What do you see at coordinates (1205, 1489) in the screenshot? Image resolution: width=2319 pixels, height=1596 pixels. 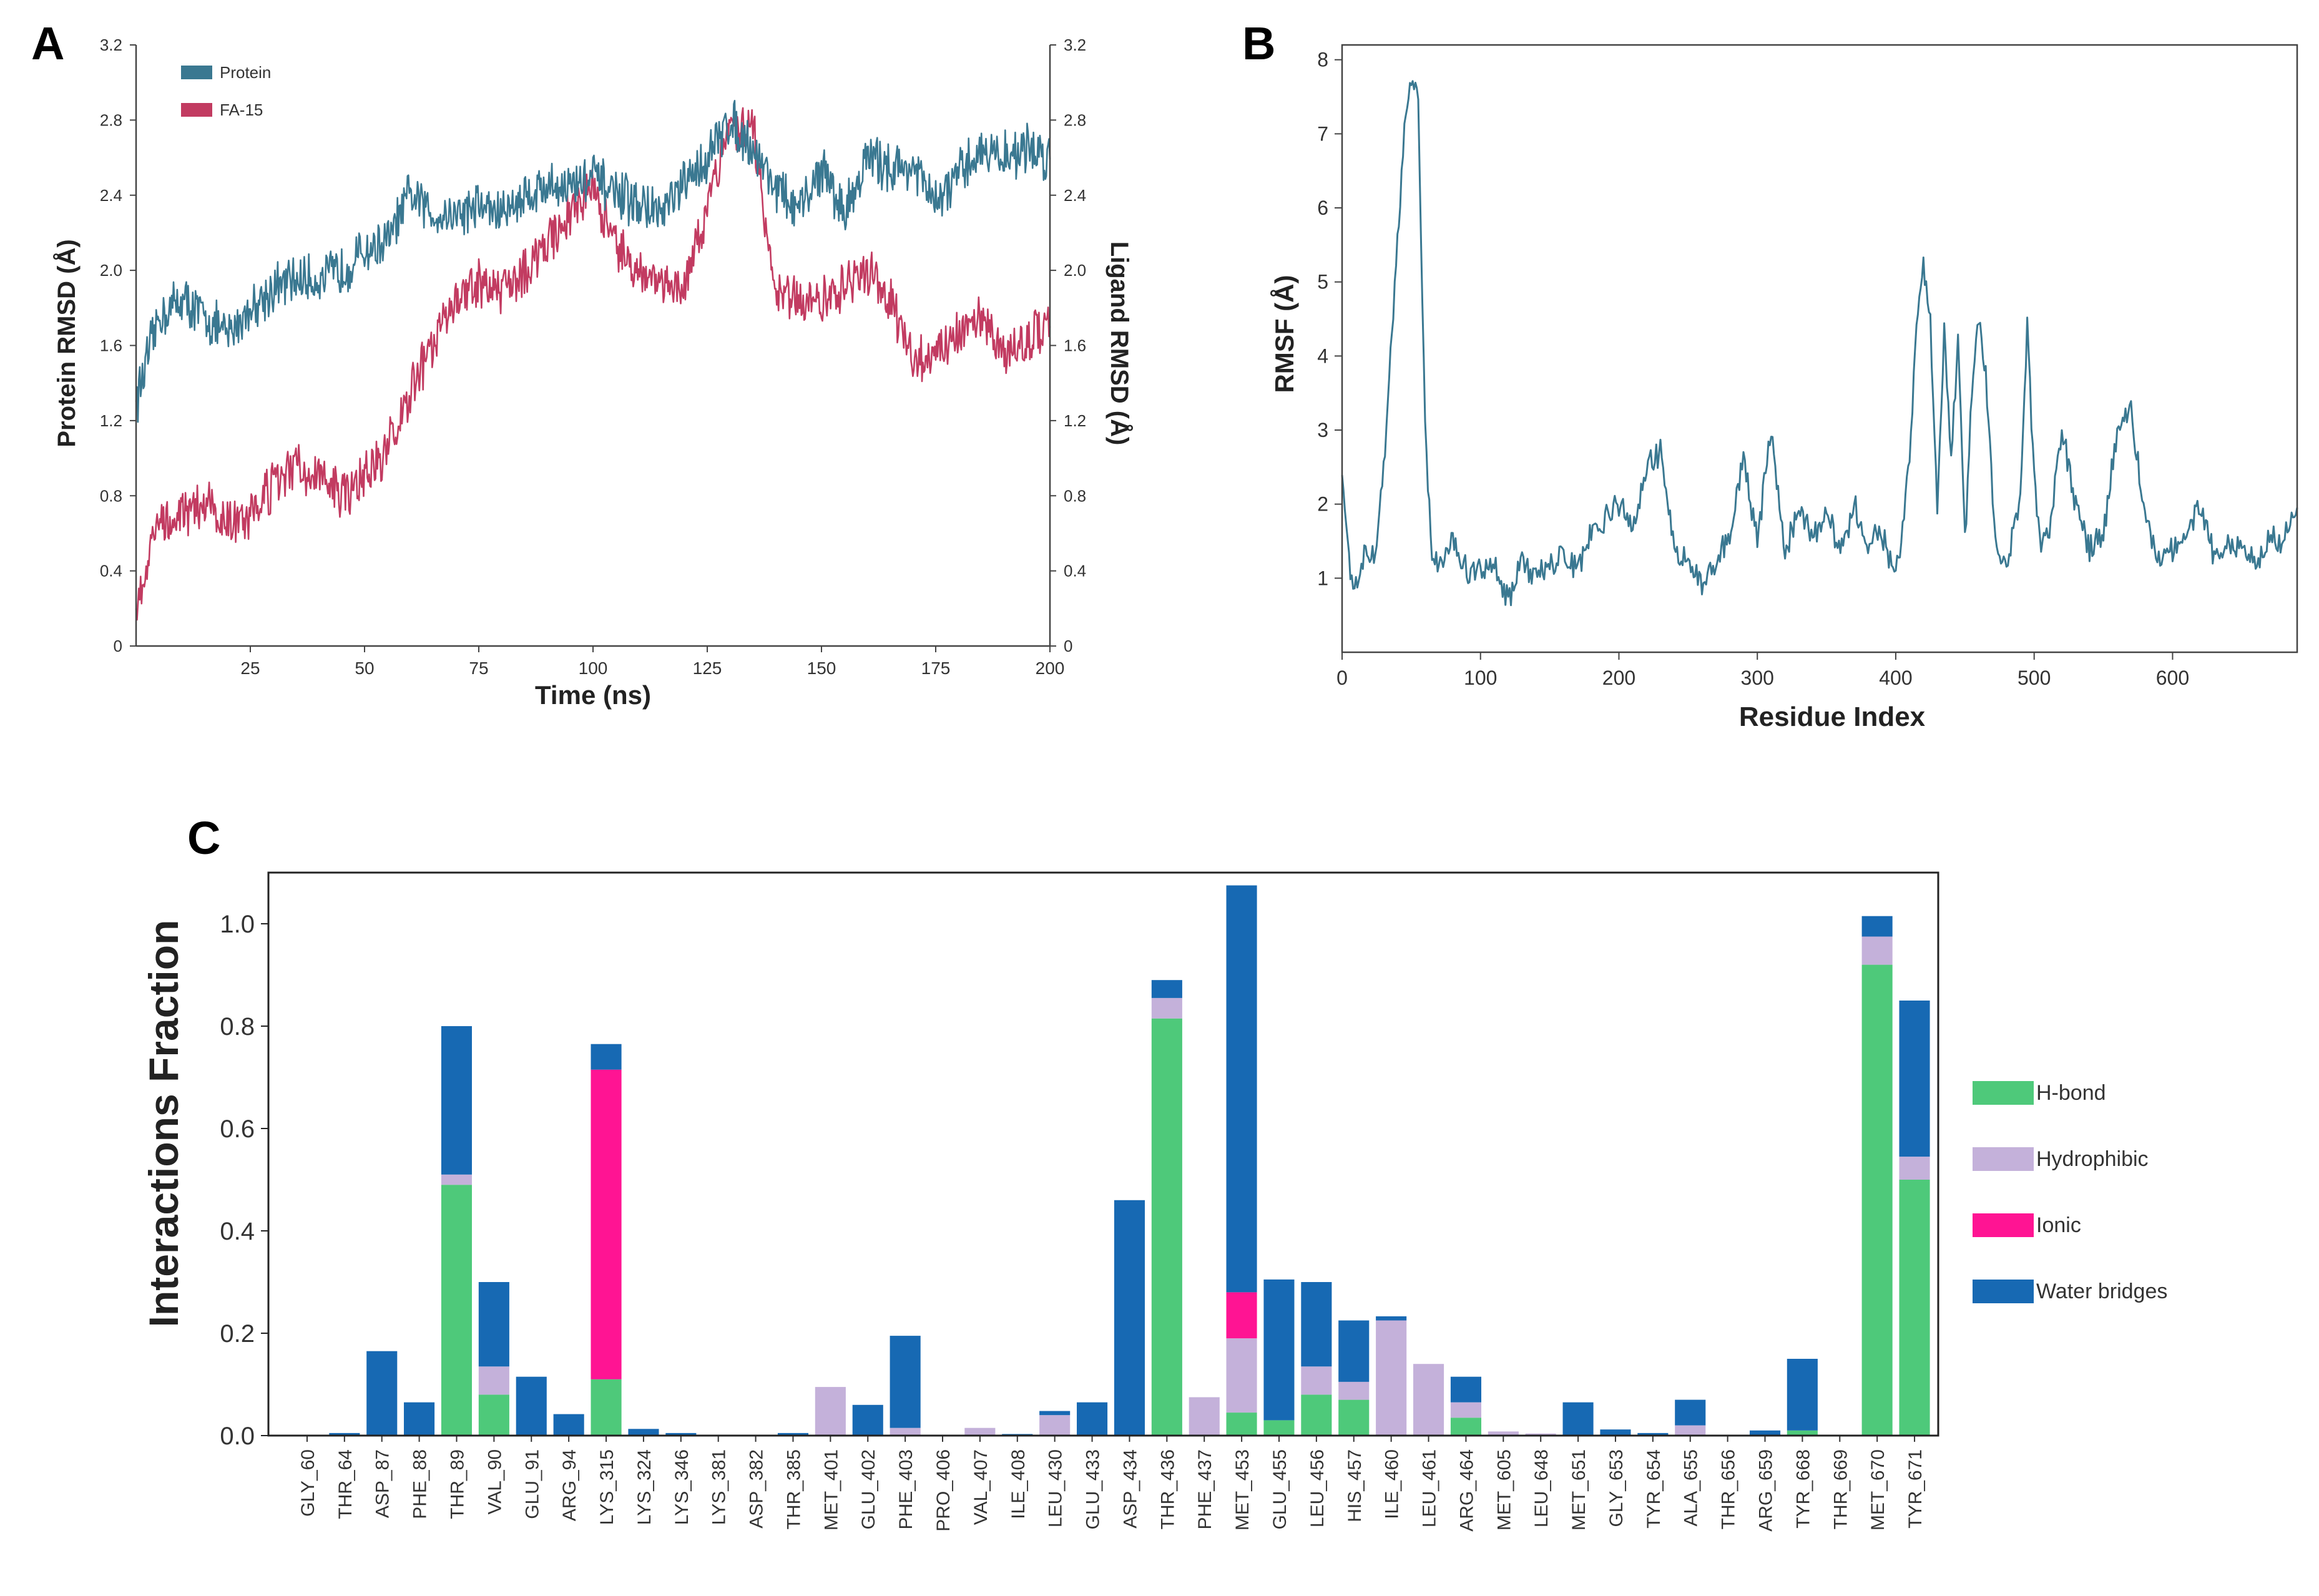 I see `interactions-x-tick-label: PHE_437` at bounding box center [1205, 1489].